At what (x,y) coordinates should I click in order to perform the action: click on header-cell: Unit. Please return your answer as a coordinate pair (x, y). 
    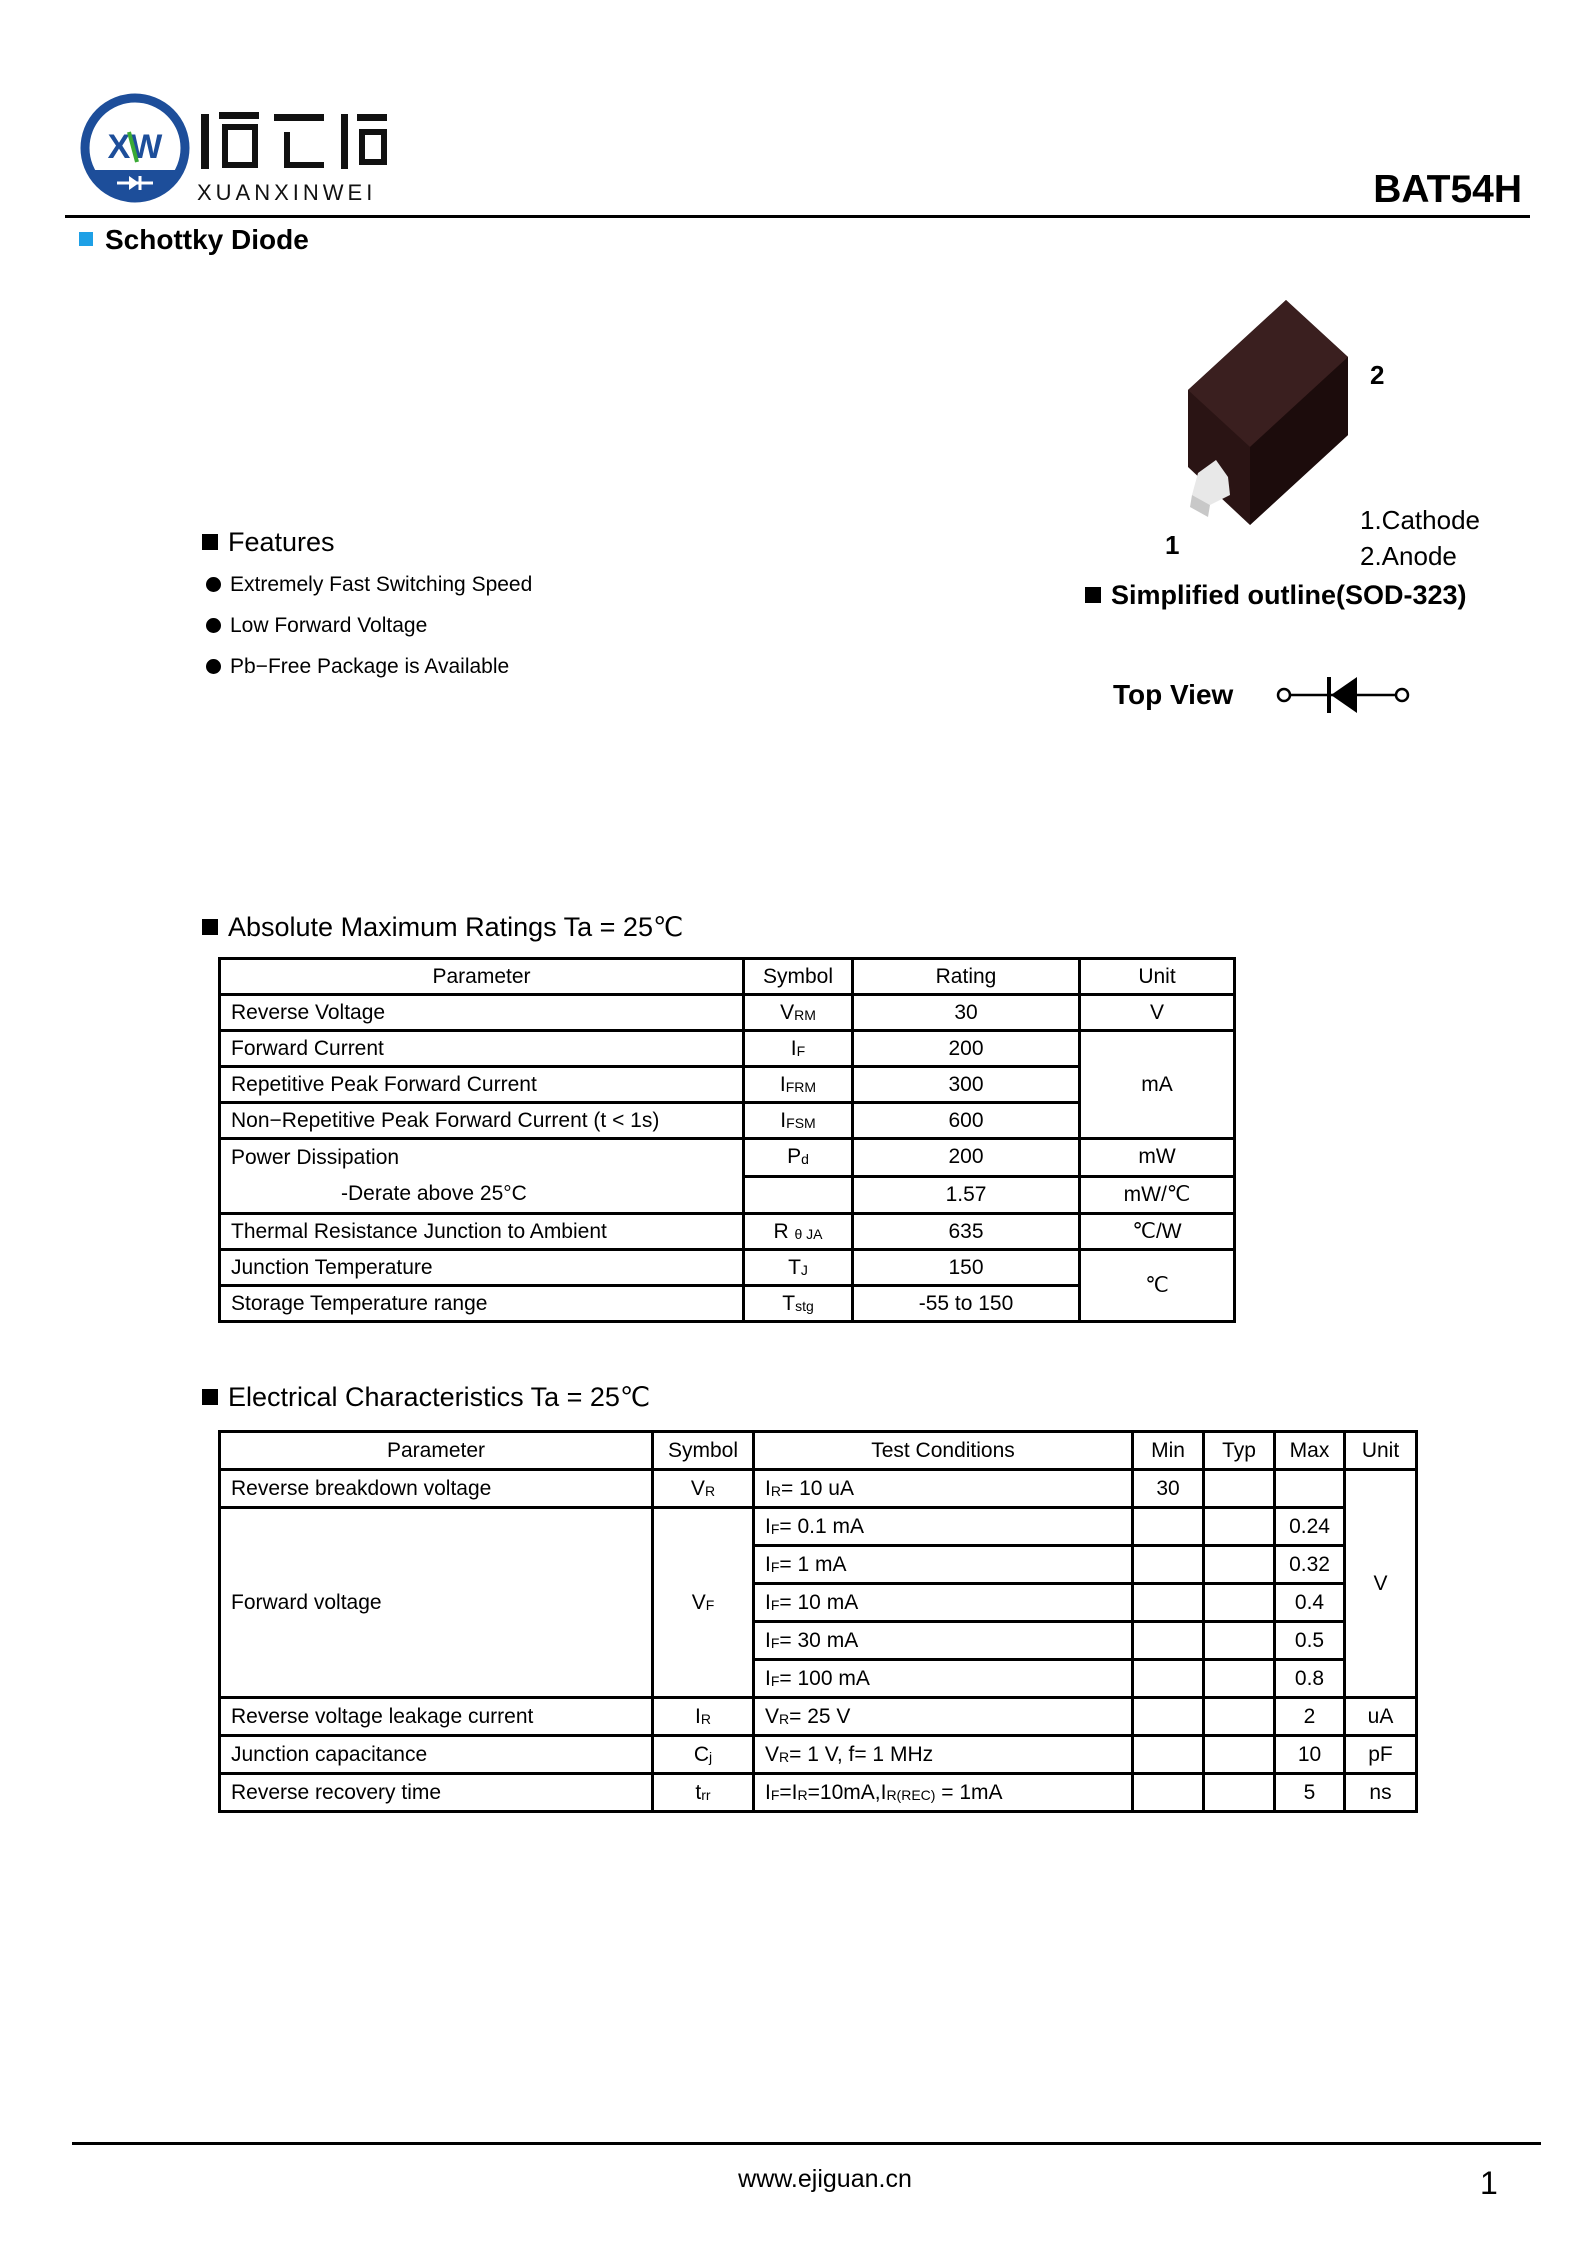
    Looking at the image, I should click on (1380, 1450).